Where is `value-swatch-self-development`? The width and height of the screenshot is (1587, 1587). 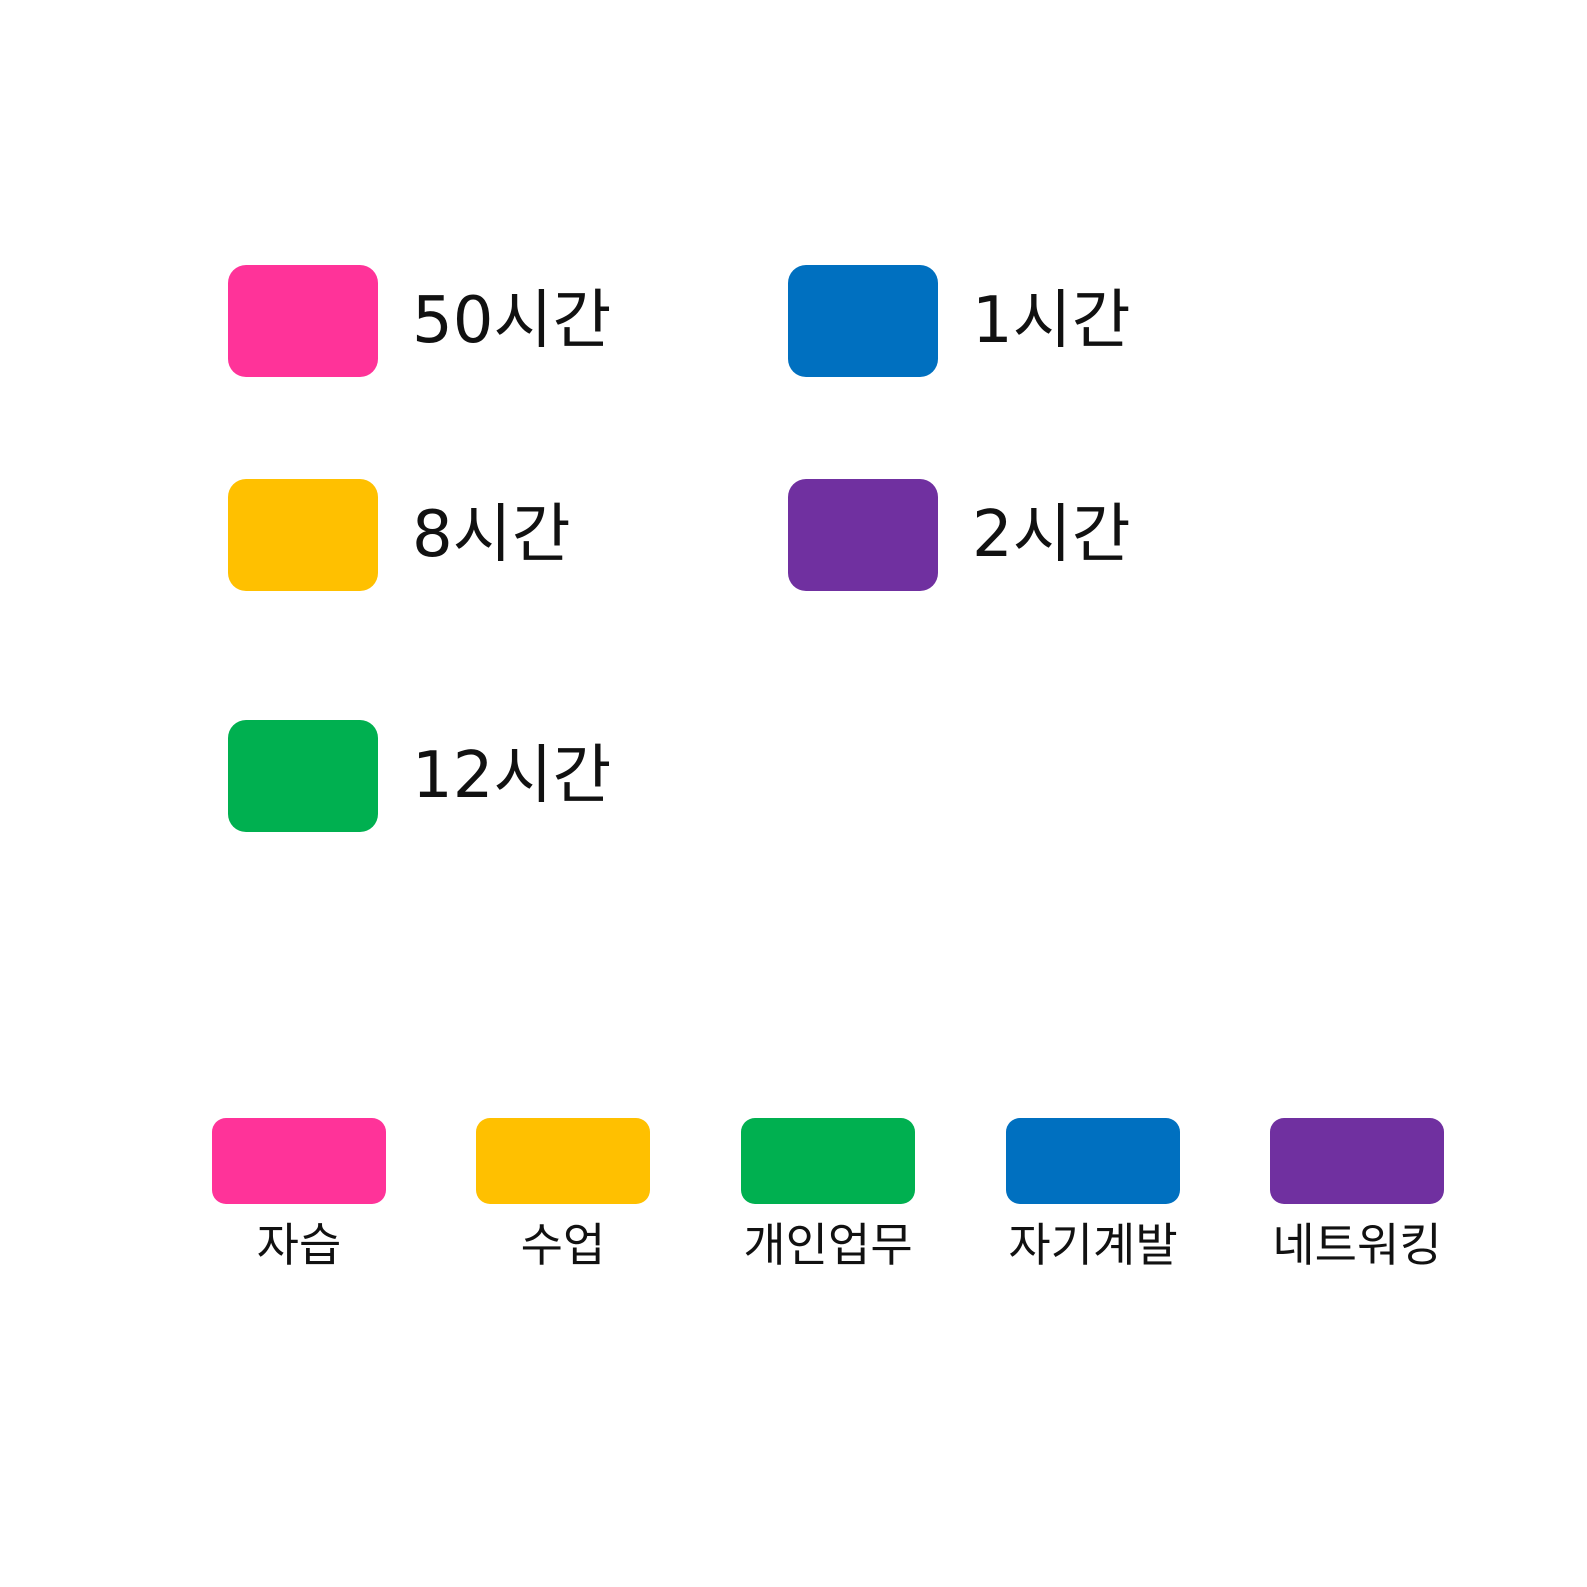 value-swatch-self-development is located at coordinates (863, 321).